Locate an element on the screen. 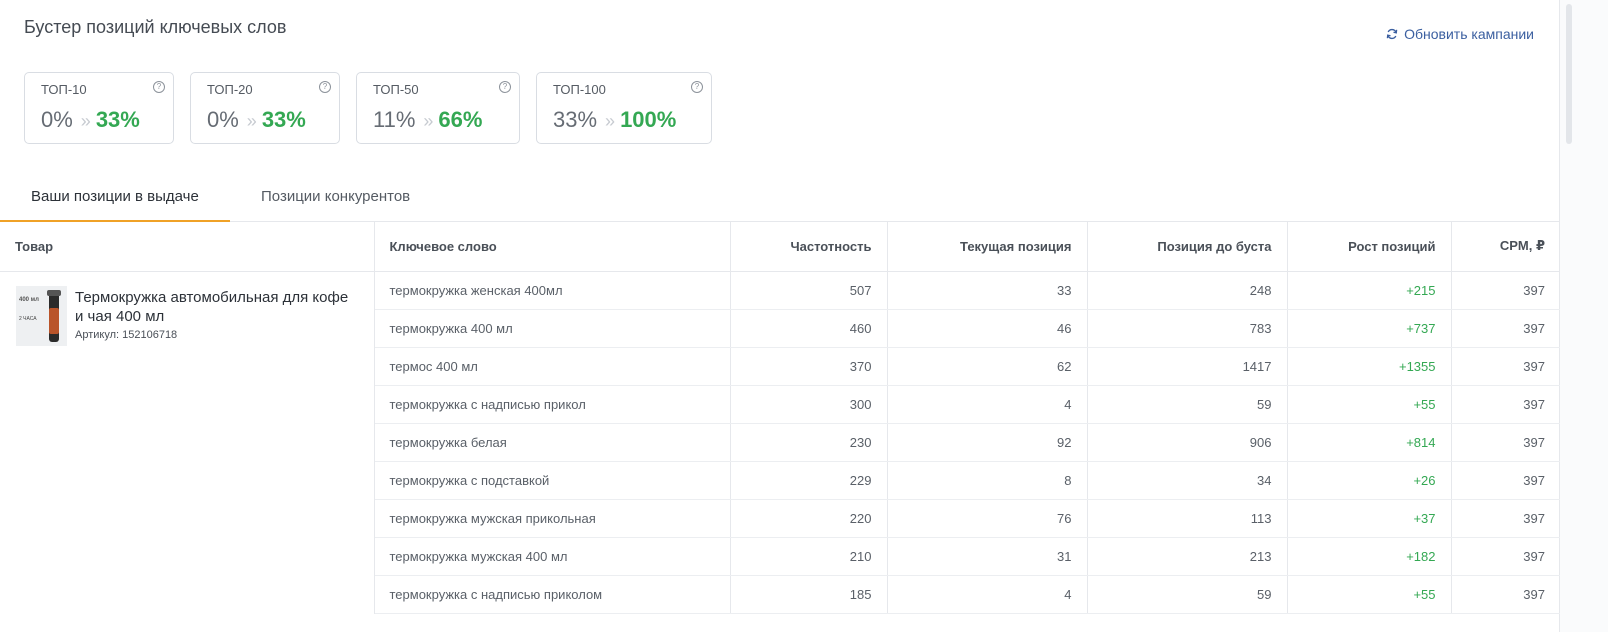 Image resolution: width=1608 pixels, height=632 pixels. table-row: термос 400 мл 370 62 1417 +1355 397 is located at coordinates (780, 366).